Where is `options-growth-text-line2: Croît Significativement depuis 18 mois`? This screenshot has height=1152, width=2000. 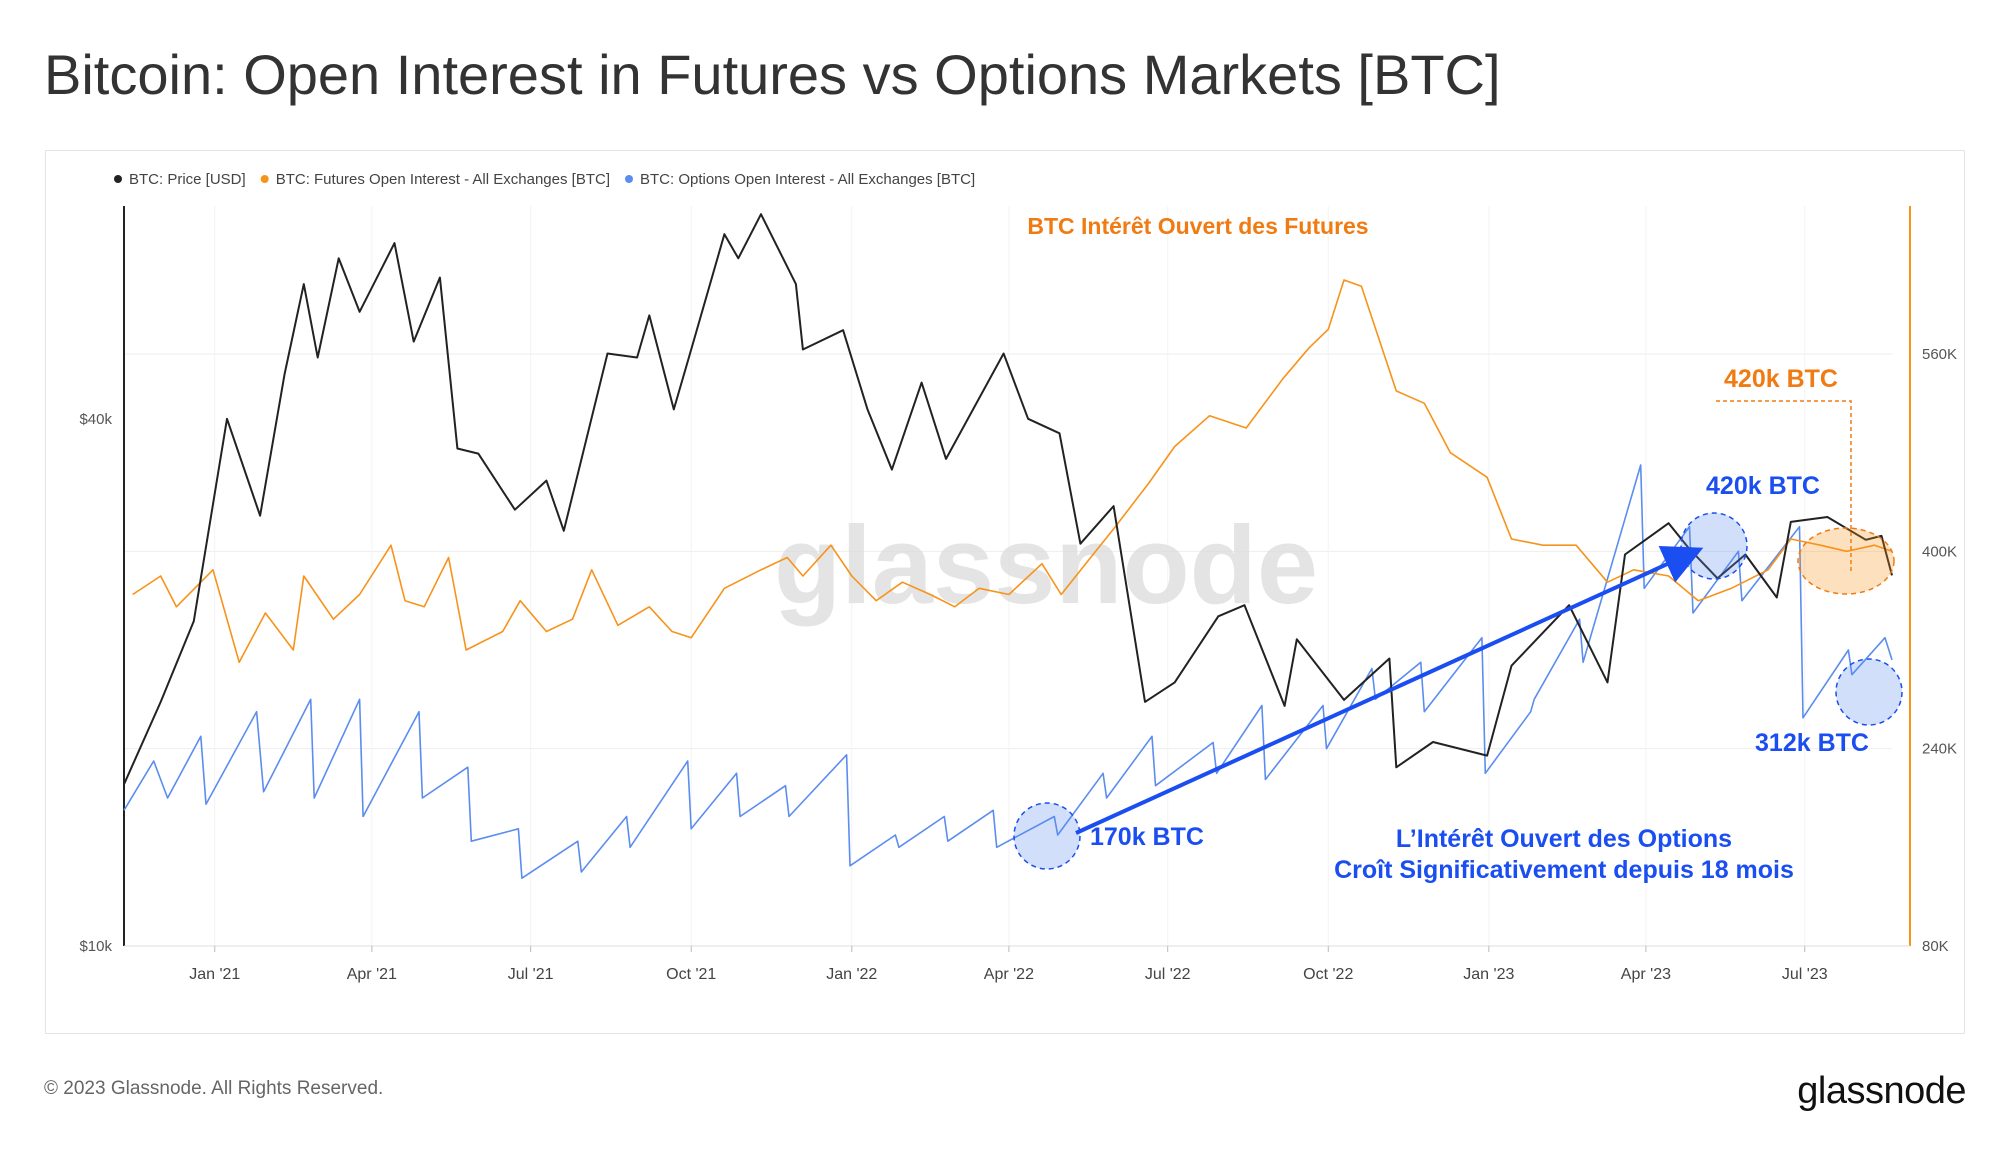 options-growth-text-line2: Croît Significativement depuis 18 mois is located at coordinates (1564, 870).